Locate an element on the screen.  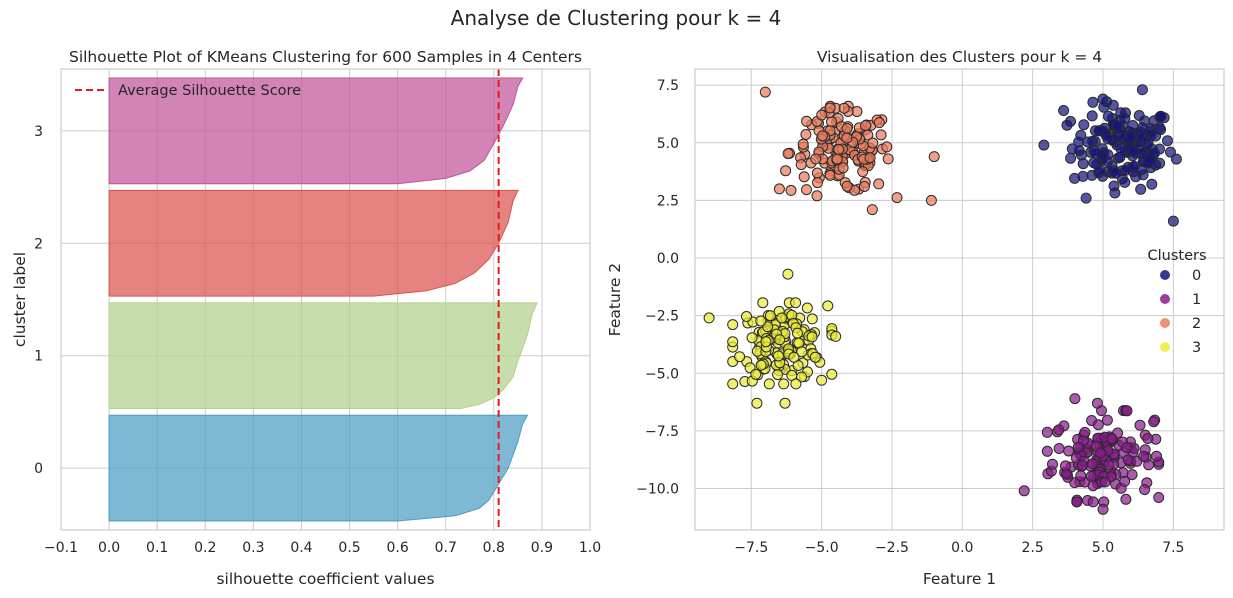
silhouette-x-tick-label: 0.1 is located at coordinates (157, 548).